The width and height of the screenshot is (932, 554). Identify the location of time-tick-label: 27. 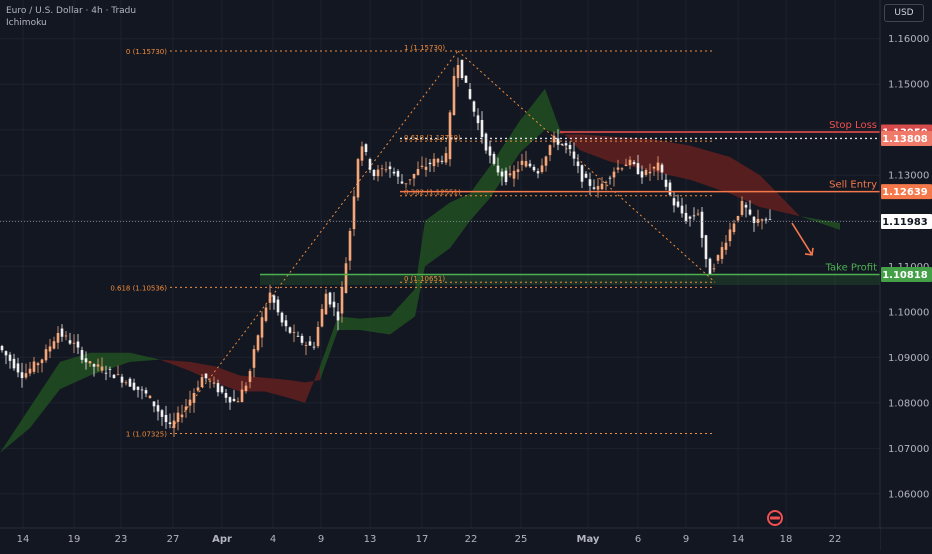
(173, 539).